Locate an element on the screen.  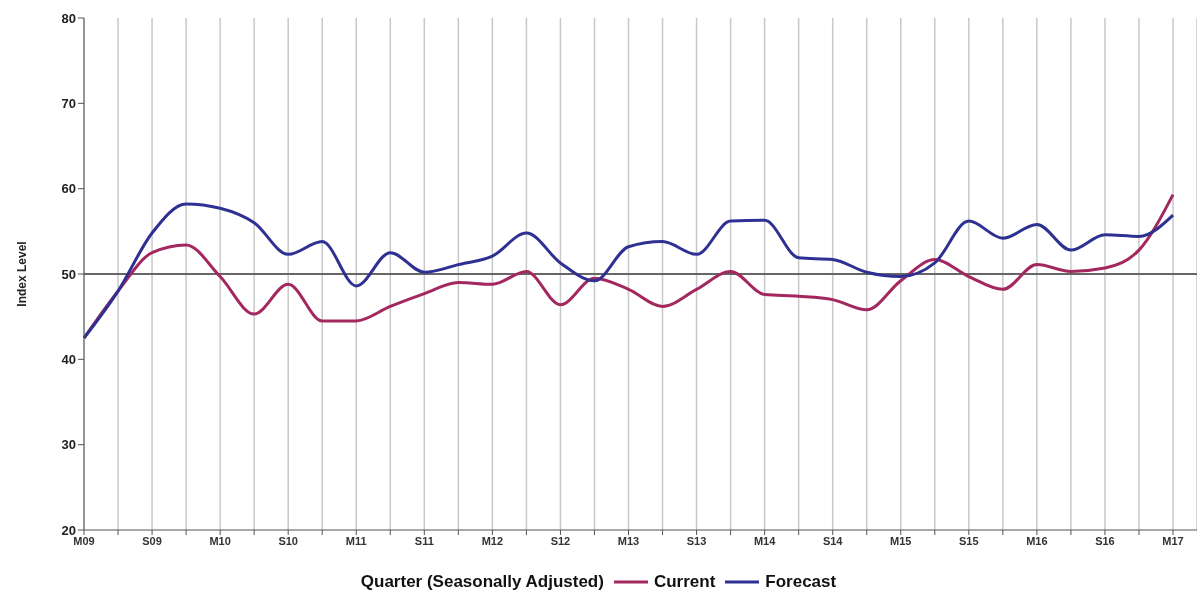
x-tick-label: M13 is located at coordinates (628, 540).